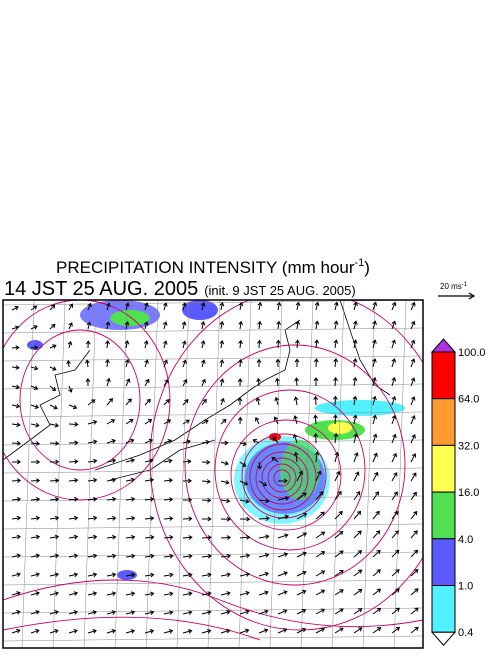 Image resolution: width=500 pixels, height=655 pixels. What do you see at coordinates (360, 263) in the screenshot?
I see `title-exponent: -1` at bounding box center [360, 263].